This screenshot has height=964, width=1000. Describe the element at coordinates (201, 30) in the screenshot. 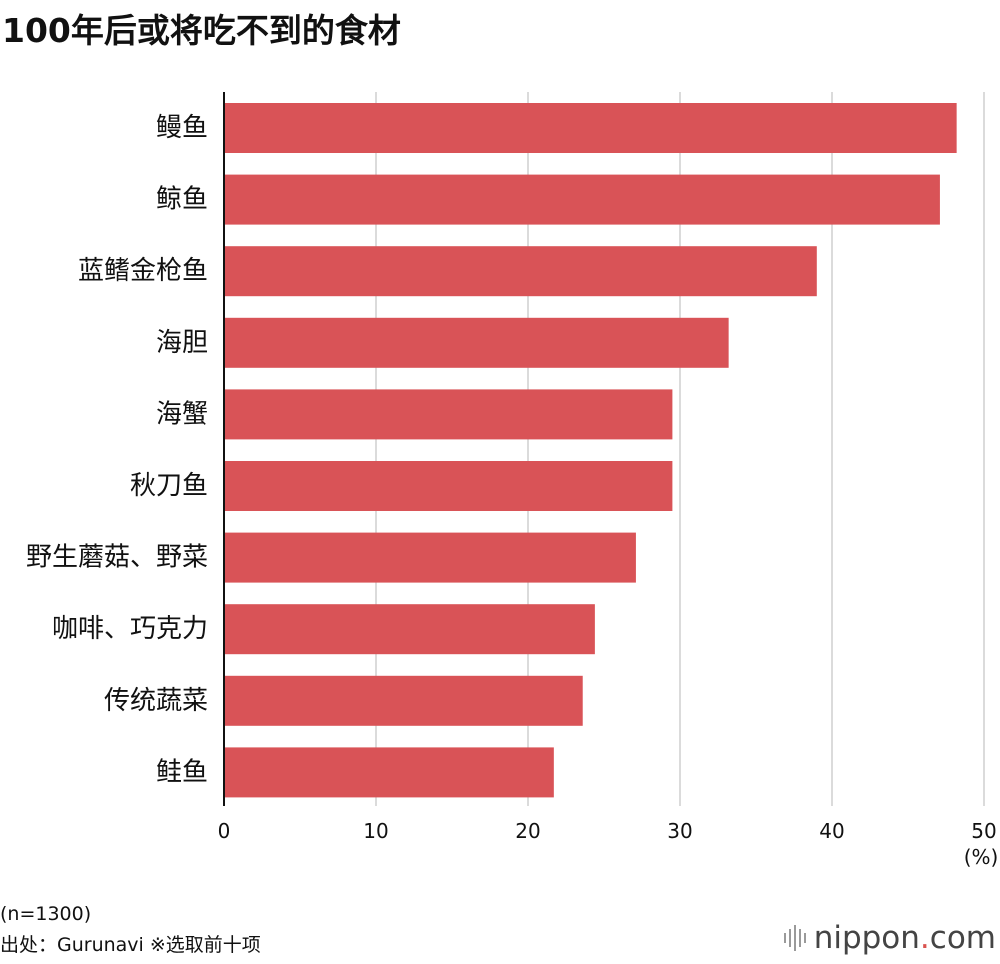

I see `chart-title: 100年后或将吃不到的食材` at that location.